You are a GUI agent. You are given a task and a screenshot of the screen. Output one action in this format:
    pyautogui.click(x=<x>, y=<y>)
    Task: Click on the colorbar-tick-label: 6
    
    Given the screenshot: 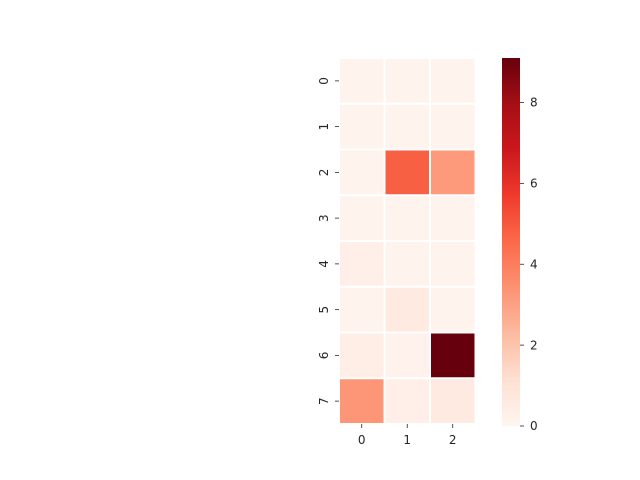 What is the action you would take?
    pyautogui.click(x=534, y=184)
    